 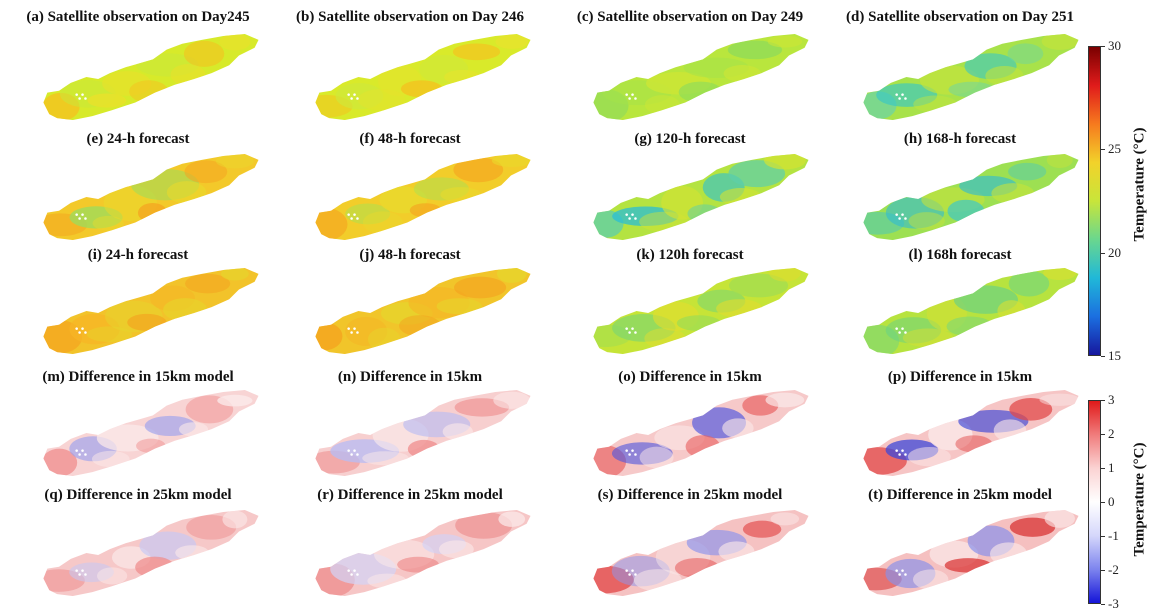 What do you see at coordinates (1114, 355) in the screenshot?
I see `colorbar-tick-label: 15` at bounding box center [1114, 355].